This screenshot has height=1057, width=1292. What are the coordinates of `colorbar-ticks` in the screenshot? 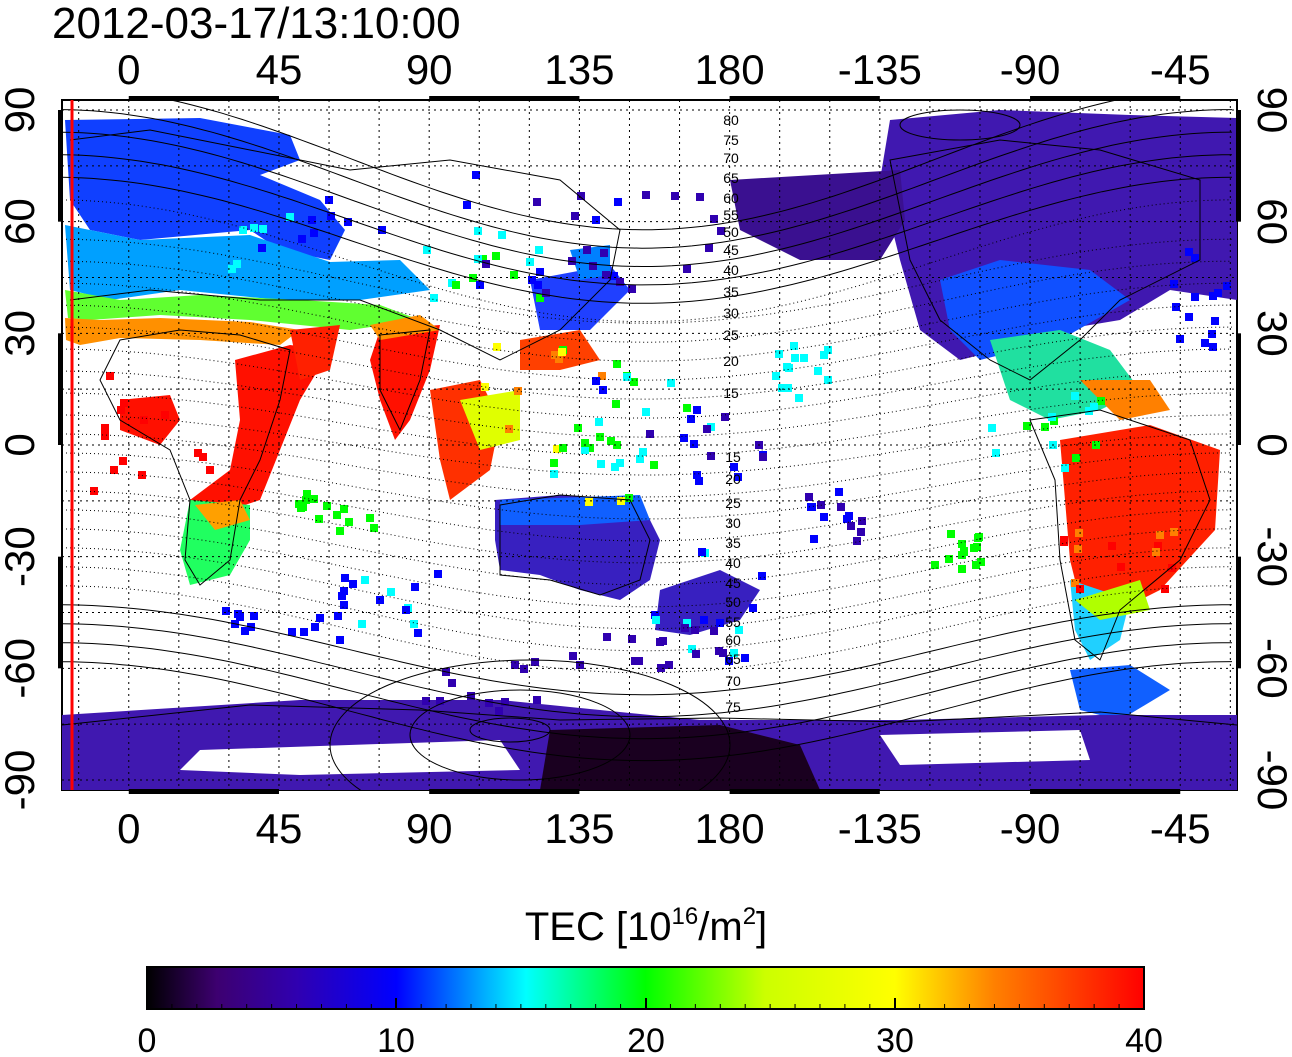 It's located at (645, 1003).